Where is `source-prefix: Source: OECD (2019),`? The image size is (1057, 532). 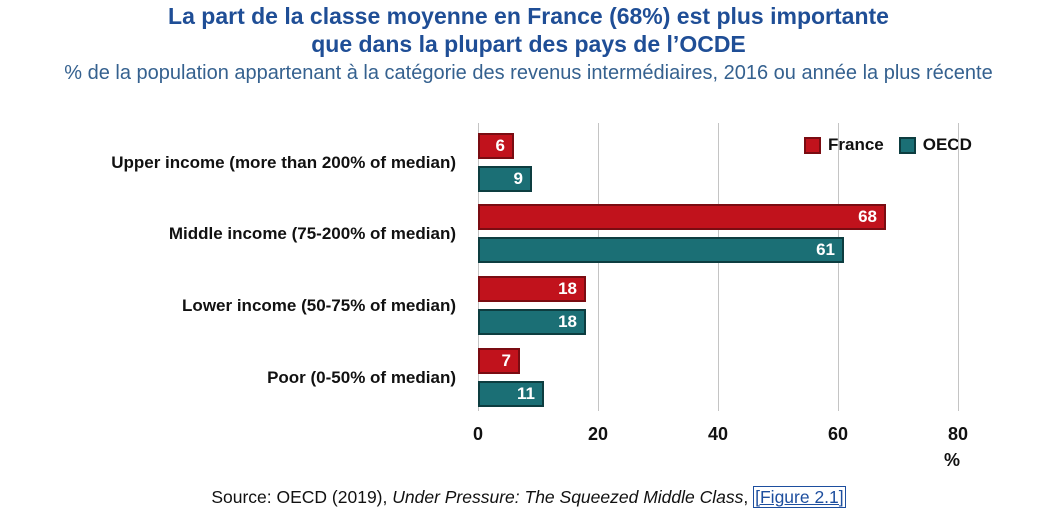
source-prefix: Source: OECD (2019), is located at coordinates (302, 497).